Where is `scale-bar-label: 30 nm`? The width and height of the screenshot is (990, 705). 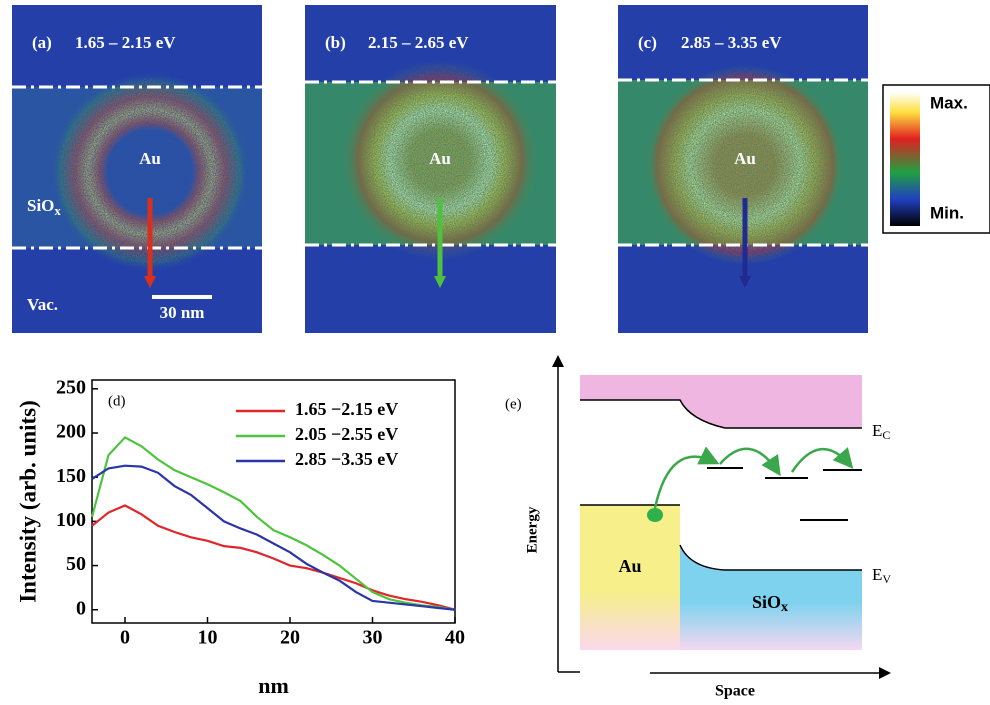
scale-bar-label: 30 nm is located at coordinates (182, 312).